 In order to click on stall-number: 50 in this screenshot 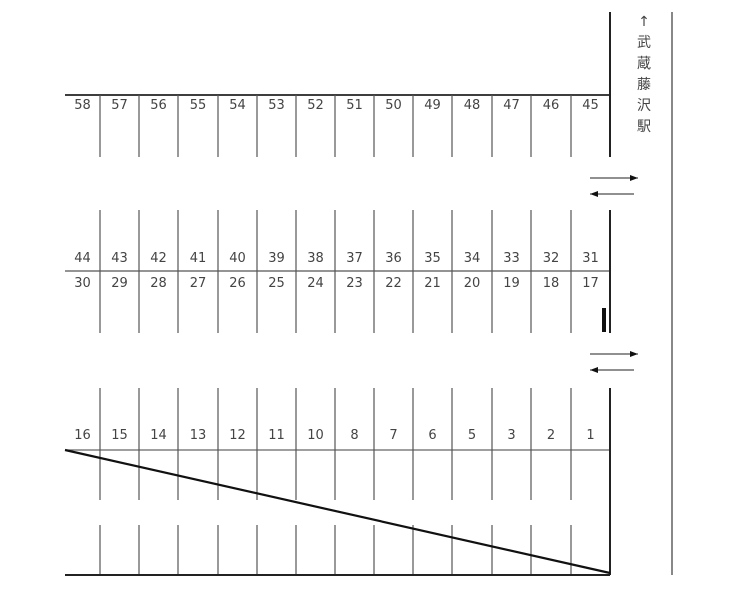, I will do `click(393, 105)`.